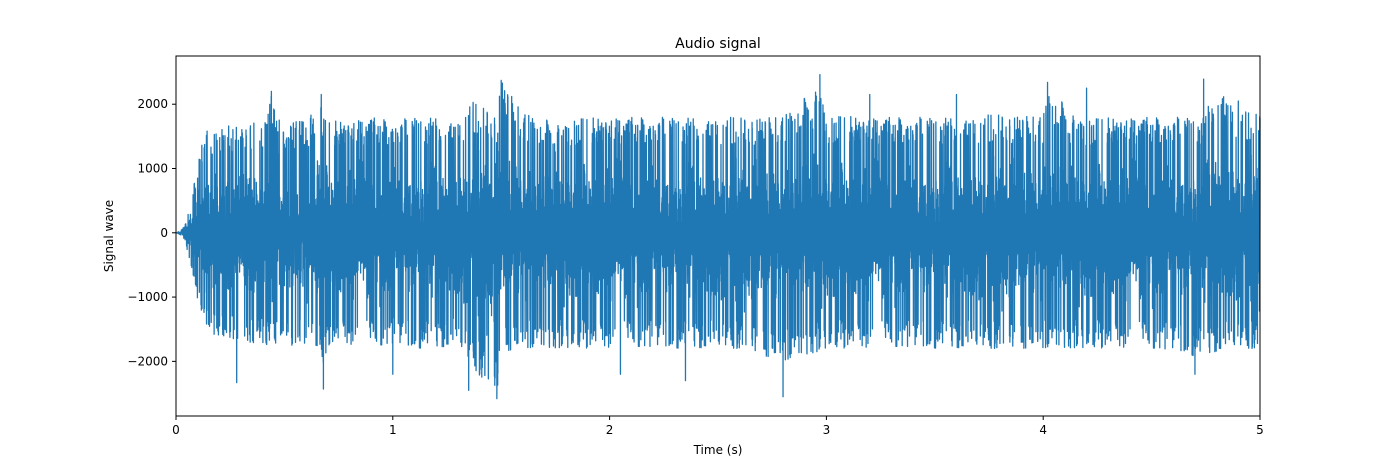 This screenshot has width=1400, height=467. I want to click on x-tick-label: 3, so click(827, 430).